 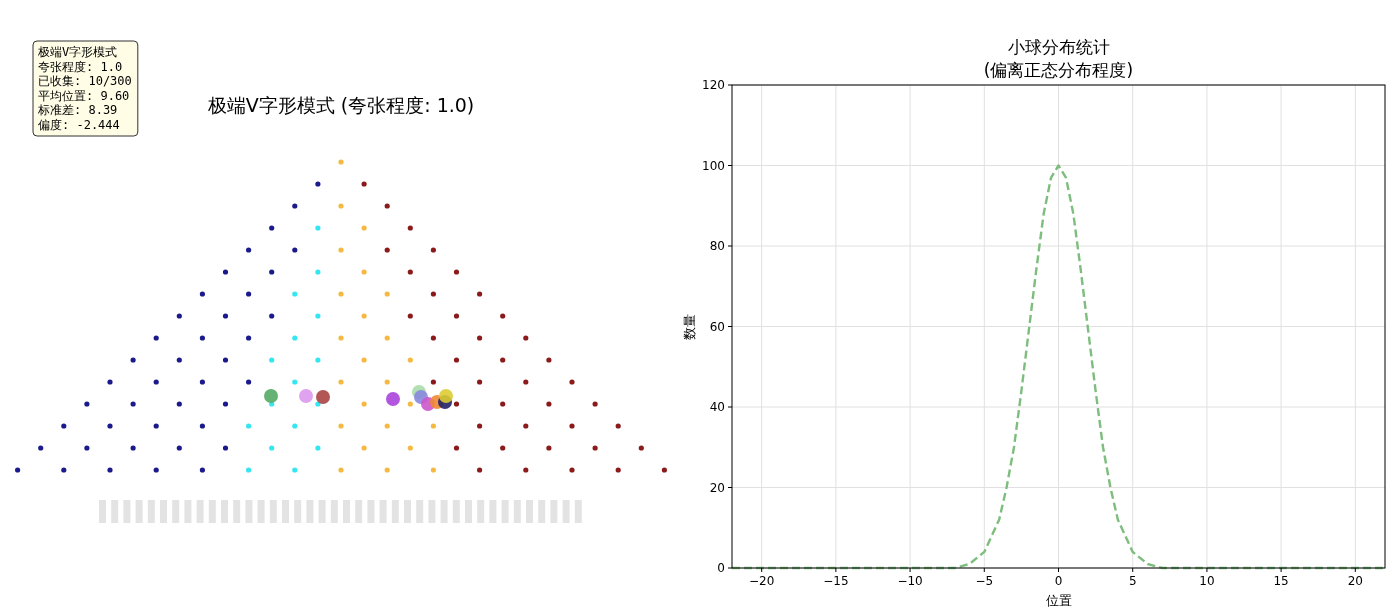 I want to click on text: 已收集: 10/300, so click(x=85, y=81).